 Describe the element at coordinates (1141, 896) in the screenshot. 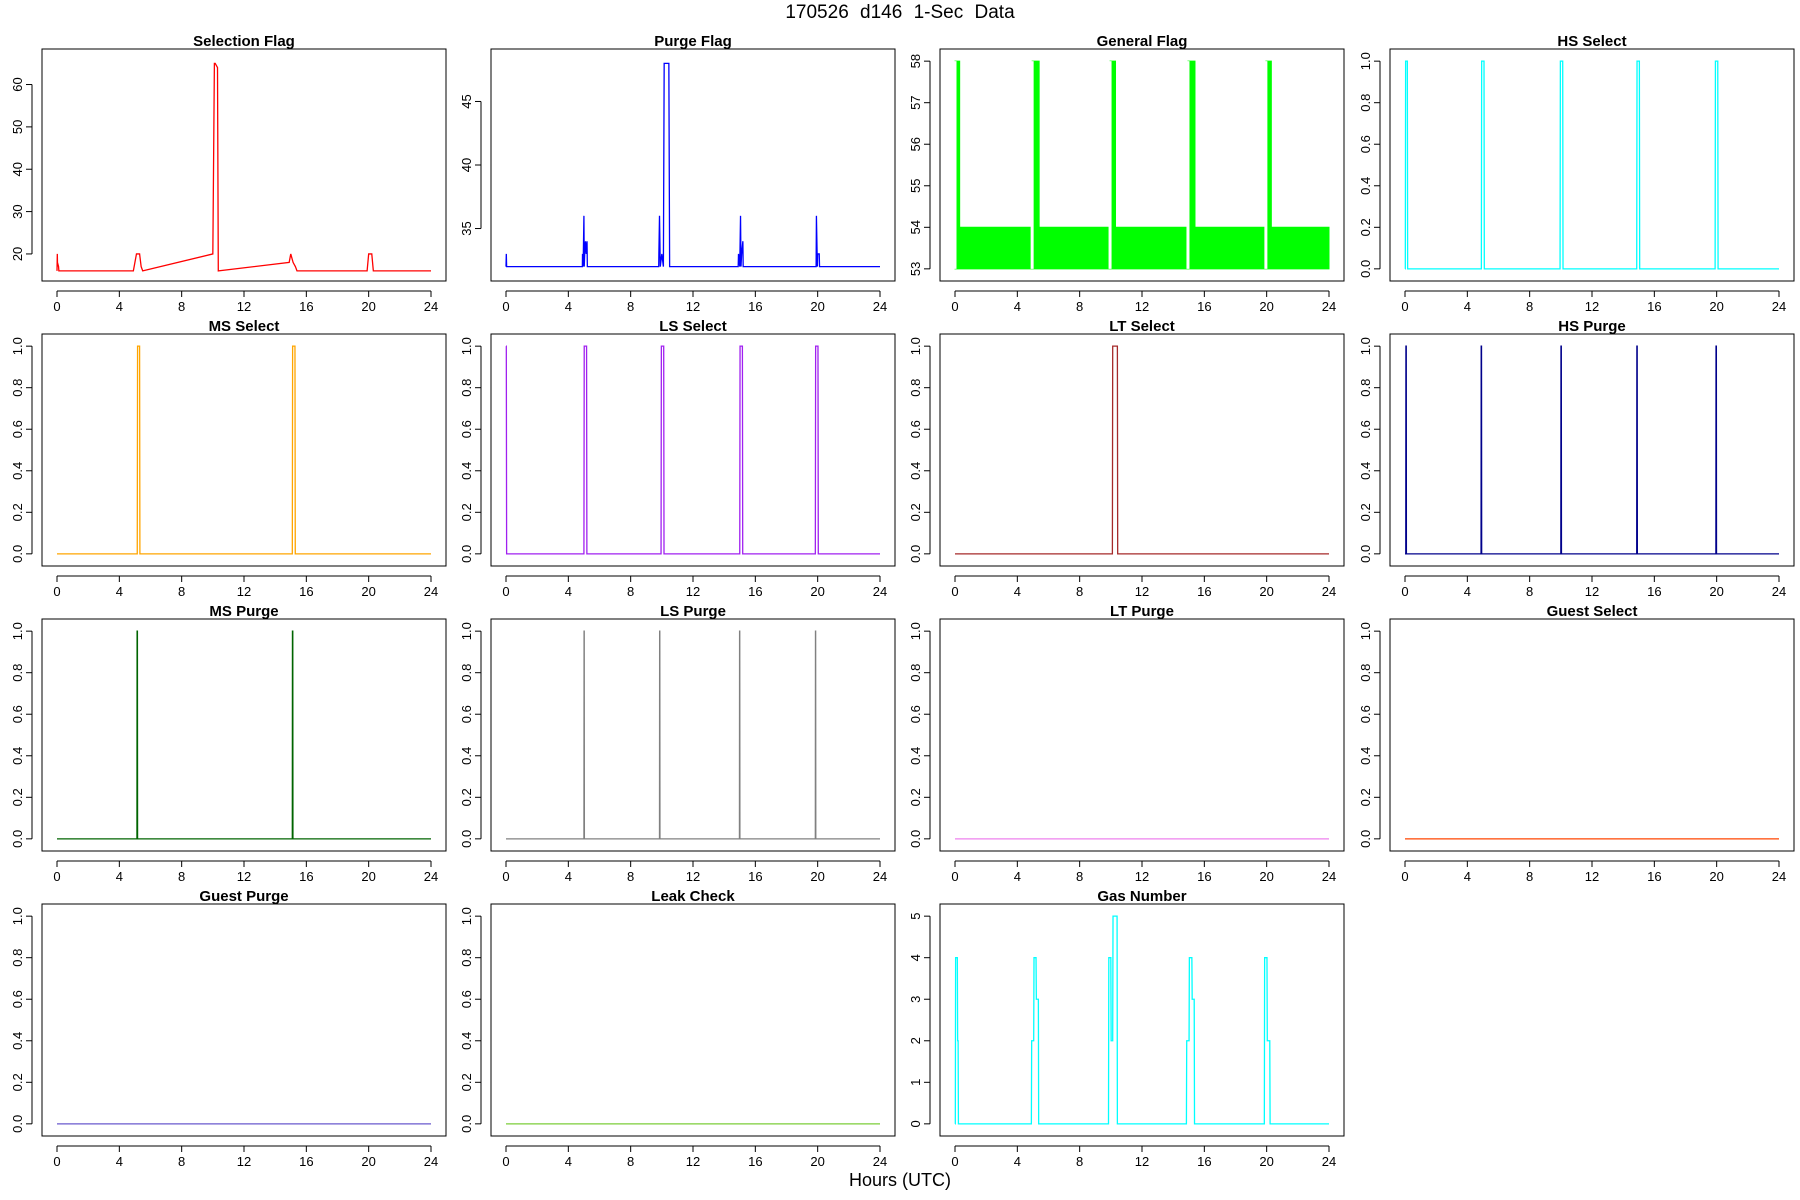

I see `panel-title: Gas Number` at that location.